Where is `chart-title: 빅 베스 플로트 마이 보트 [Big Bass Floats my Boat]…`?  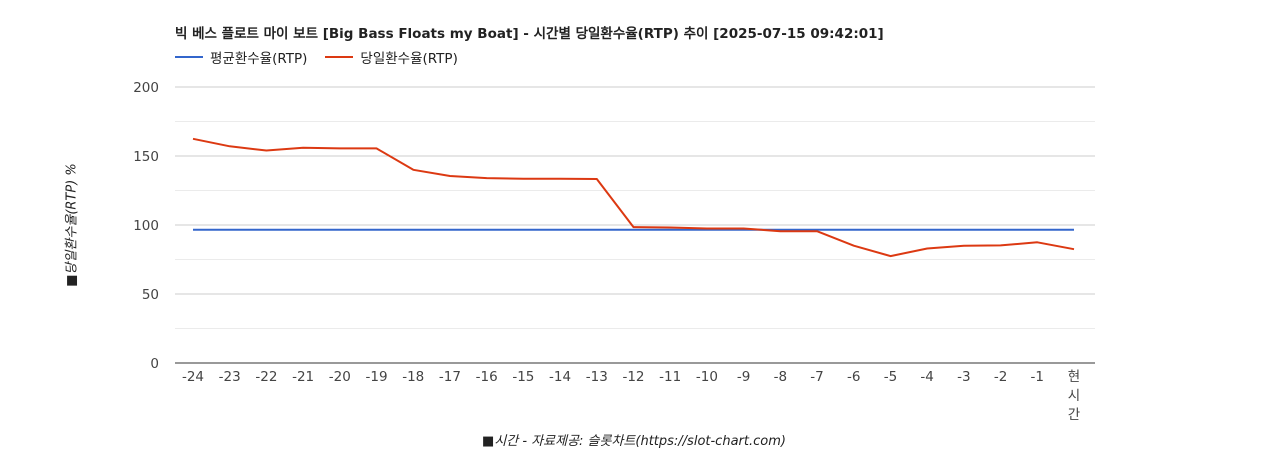
chart-title: 빅 베스 플로트 마이 보트 [Big Bass Floats my Boat]… is located at coordinates (529, 34).